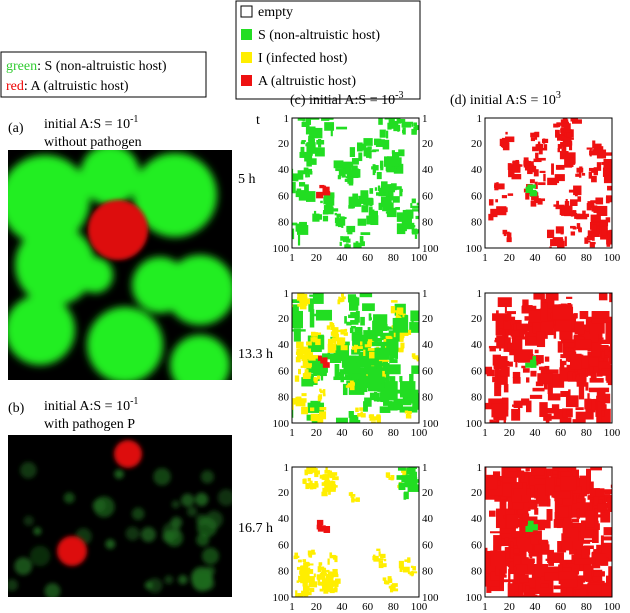 This screenshot has height=613, width=630. I want to click on y-tick-label: 1, so click(287, 468).